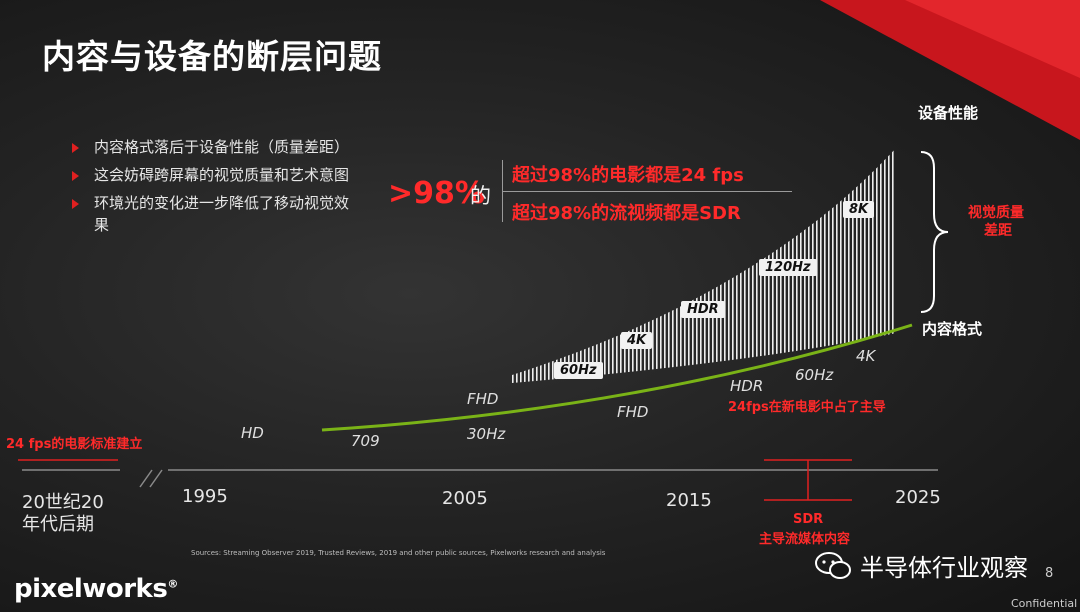 The width and height of the screenshot is (1080, 612). What do you see at coordinates (934, 232) in the screenshot?
I see `gap-brace` at bounding box center [934, 232].